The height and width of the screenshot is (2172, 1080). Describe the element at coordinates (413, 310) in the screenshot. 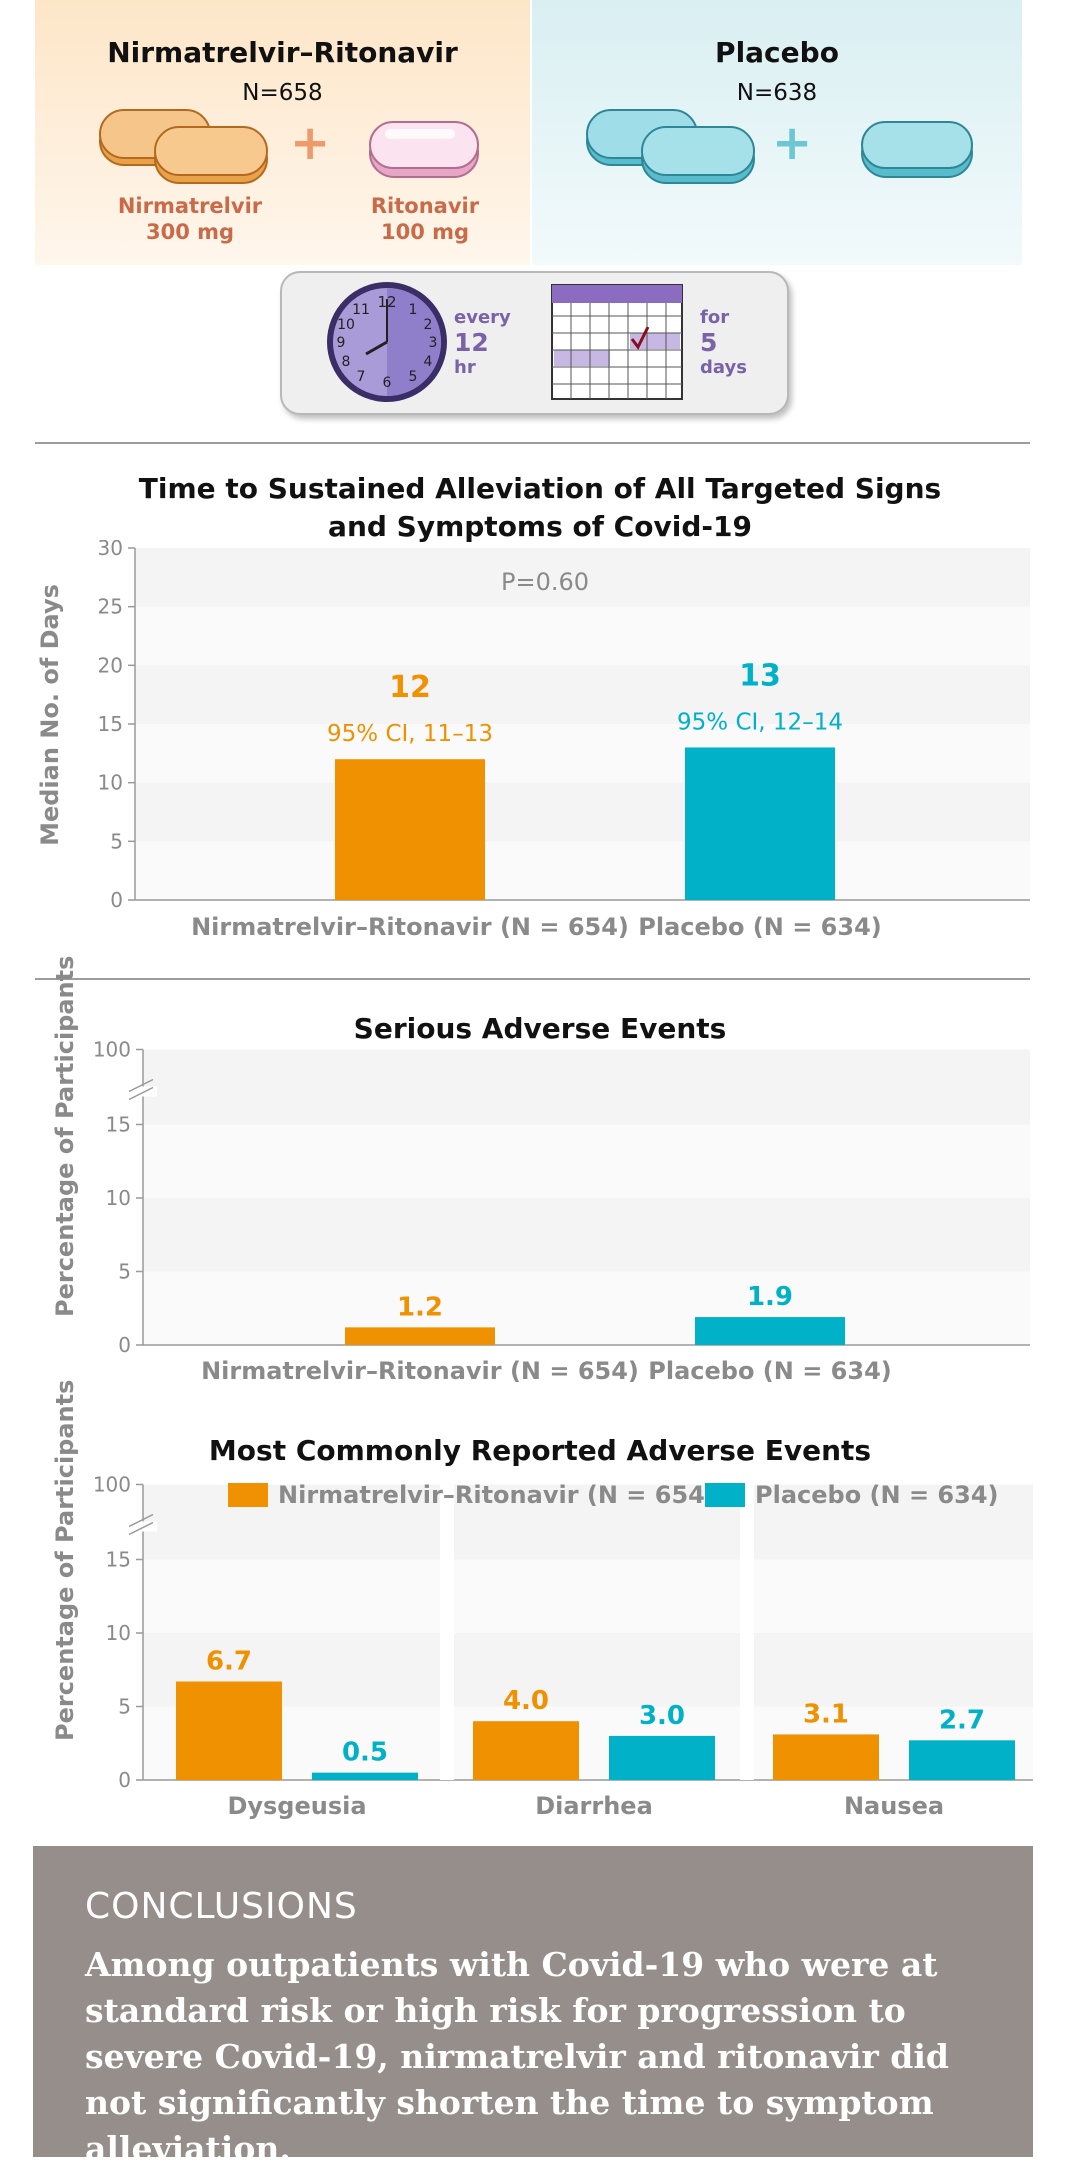

I see `svg-text: 1` at that location.